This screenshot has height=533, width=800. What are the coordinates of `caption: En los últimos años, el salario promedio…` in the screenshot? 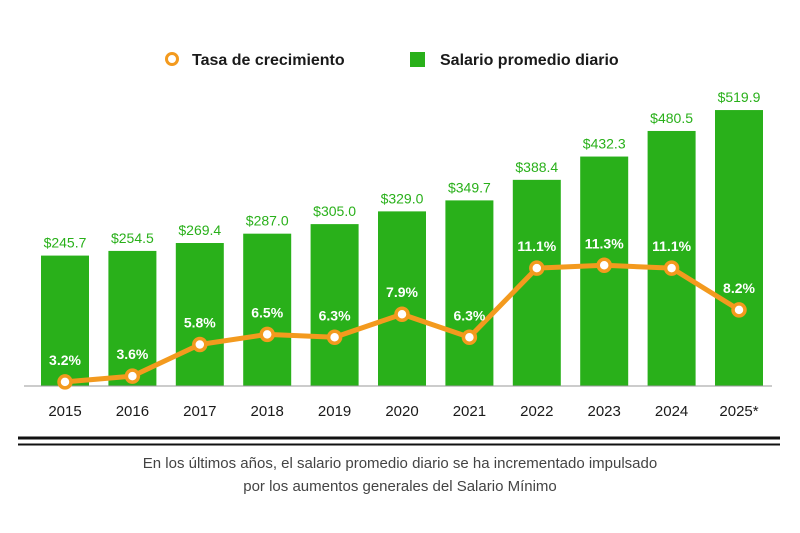 It's located at (400, 475).